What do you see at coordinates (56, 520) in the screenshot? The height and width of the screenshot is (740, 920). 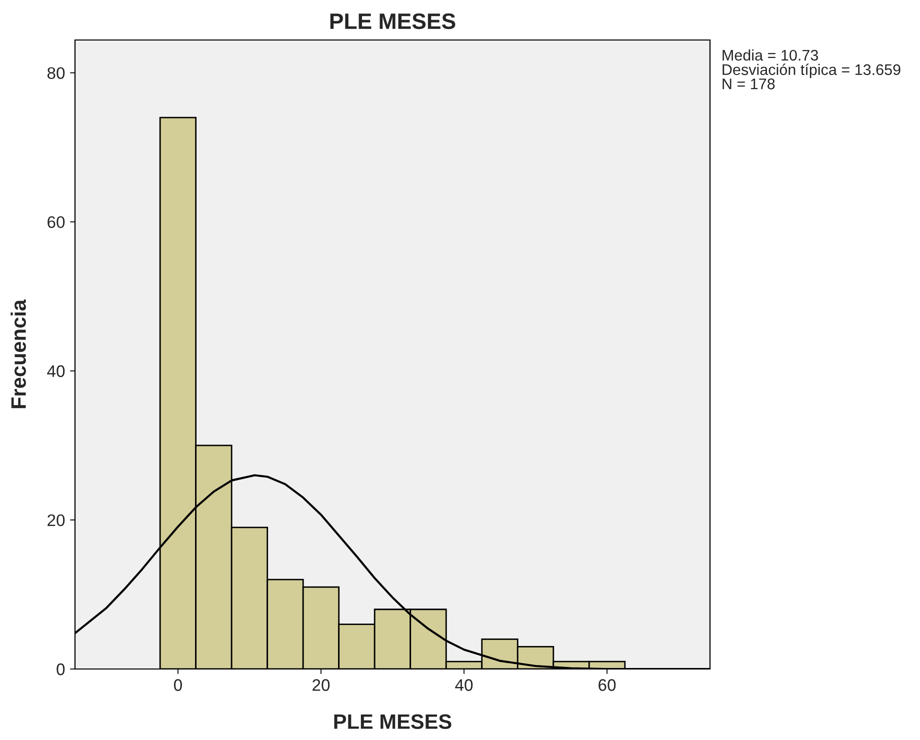 I see `y-tick-label: 20` at bounding box center [56, 520].